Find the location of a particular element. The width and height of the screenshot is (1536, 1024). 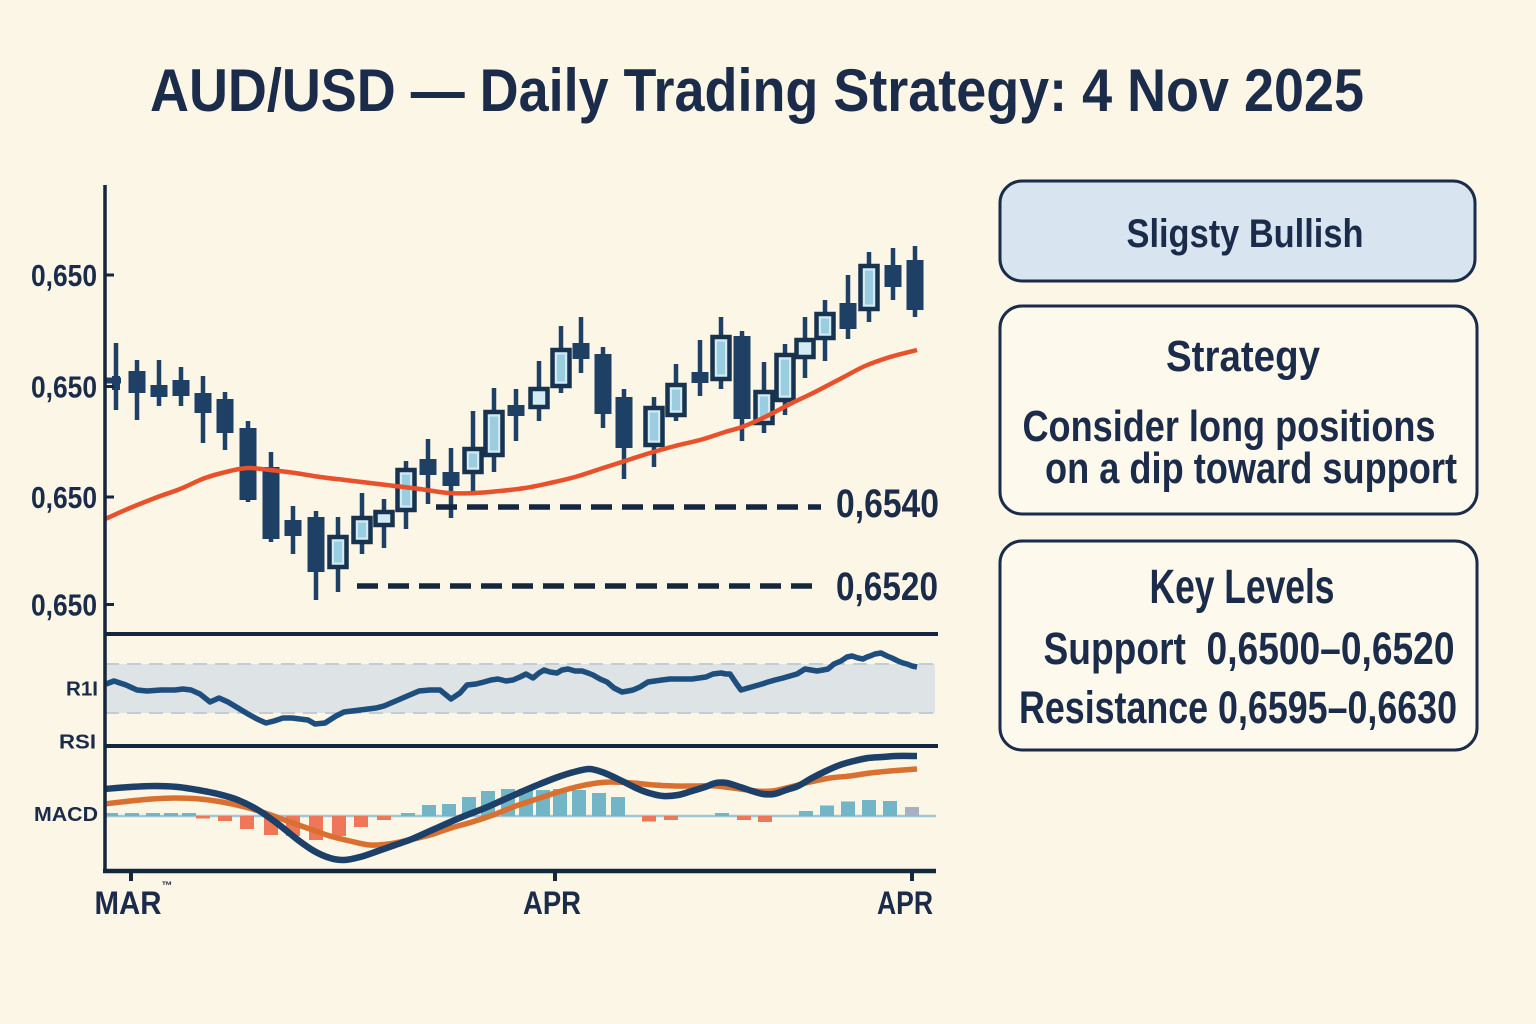

svg-text: MAR is located at coordinates (128, 903).